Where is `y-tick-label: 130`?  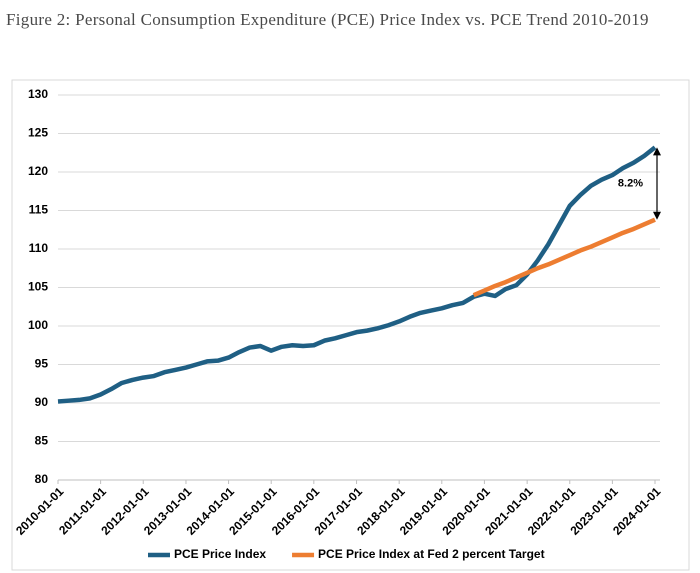
y-tick-label: 130 is located at coordinates (38, 94).